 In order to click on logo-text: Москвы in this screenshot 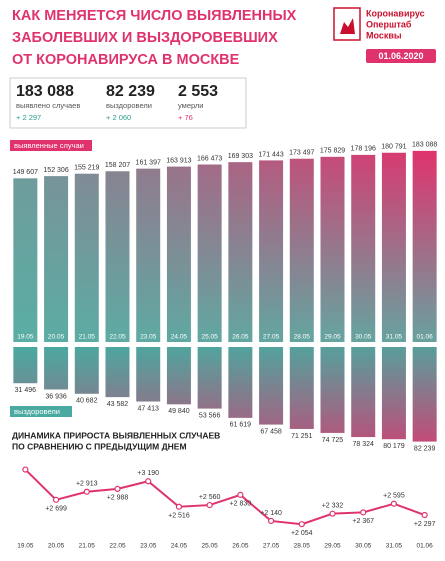, I will do `click(384, 35)`.